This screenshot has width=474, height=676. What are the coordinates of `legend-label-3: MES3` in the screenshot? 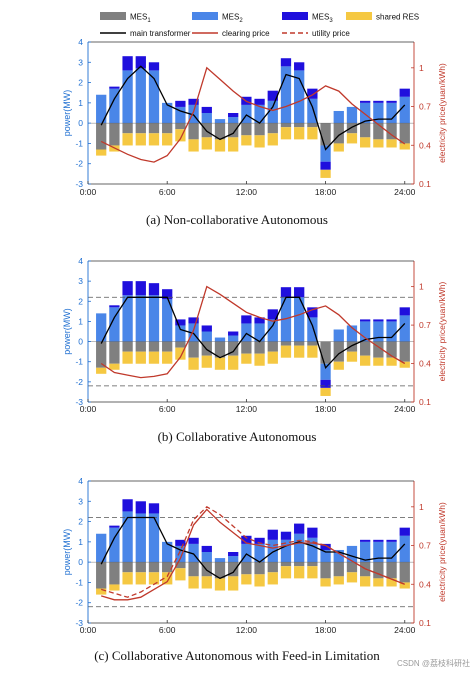 It's located at (322, 19).